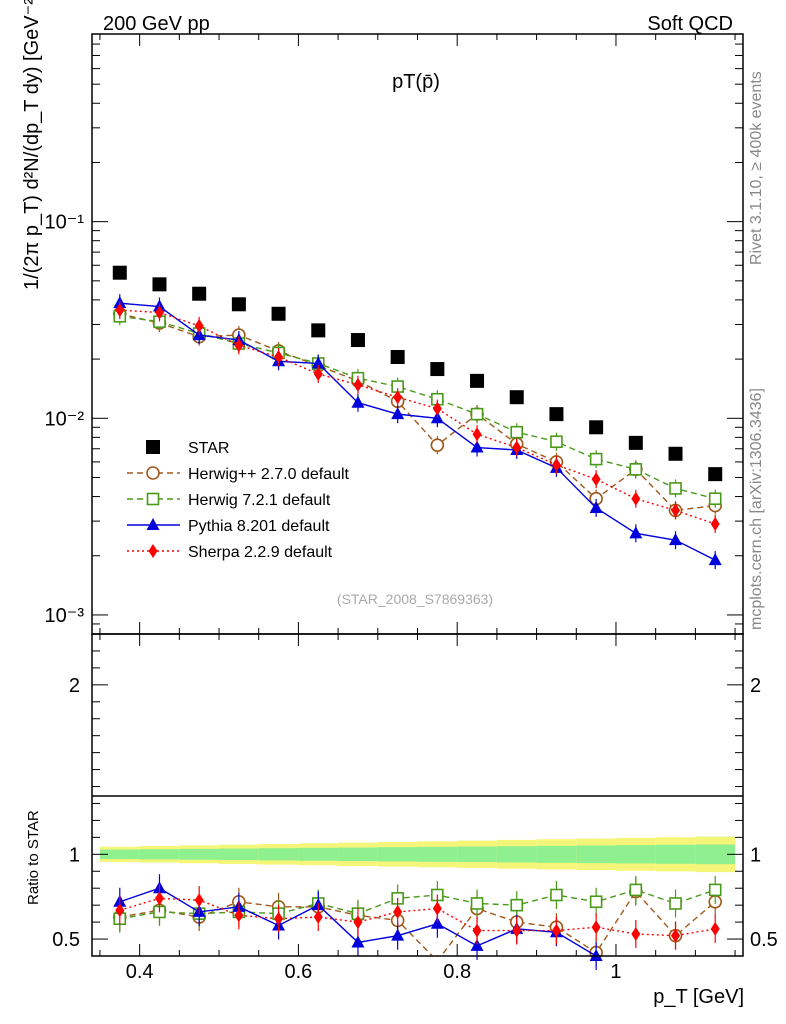 This screenshot has width=786, height=1024. I want to click on ratio-tick-label: 0.5, so click(66, 940).